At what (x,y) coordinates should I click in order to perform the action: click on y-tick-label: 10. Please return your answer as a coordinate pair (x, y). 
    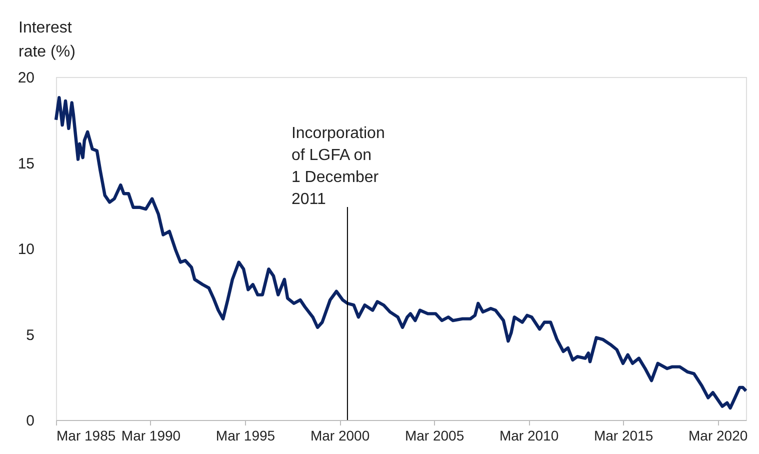
    Looking at the image, I should click on (26, 249).